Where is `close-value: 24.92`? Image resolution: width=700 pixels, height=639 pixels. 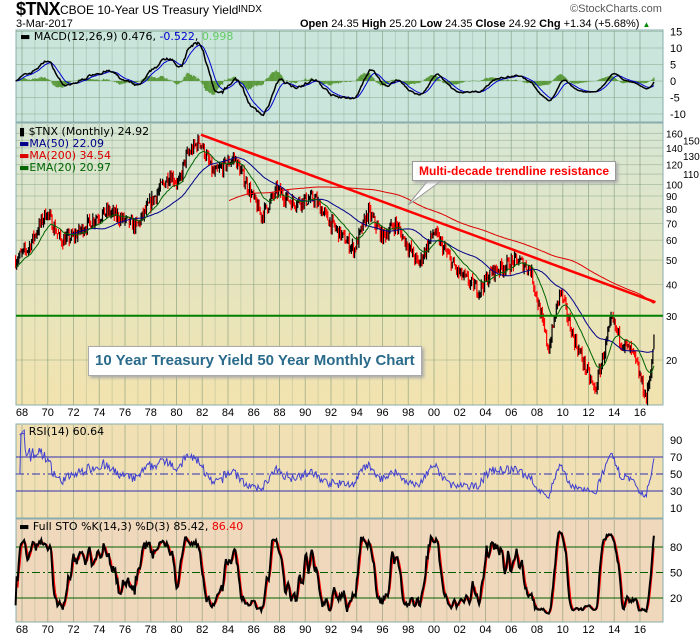
close-value: 24.92 is located at coordinates (522, 24).